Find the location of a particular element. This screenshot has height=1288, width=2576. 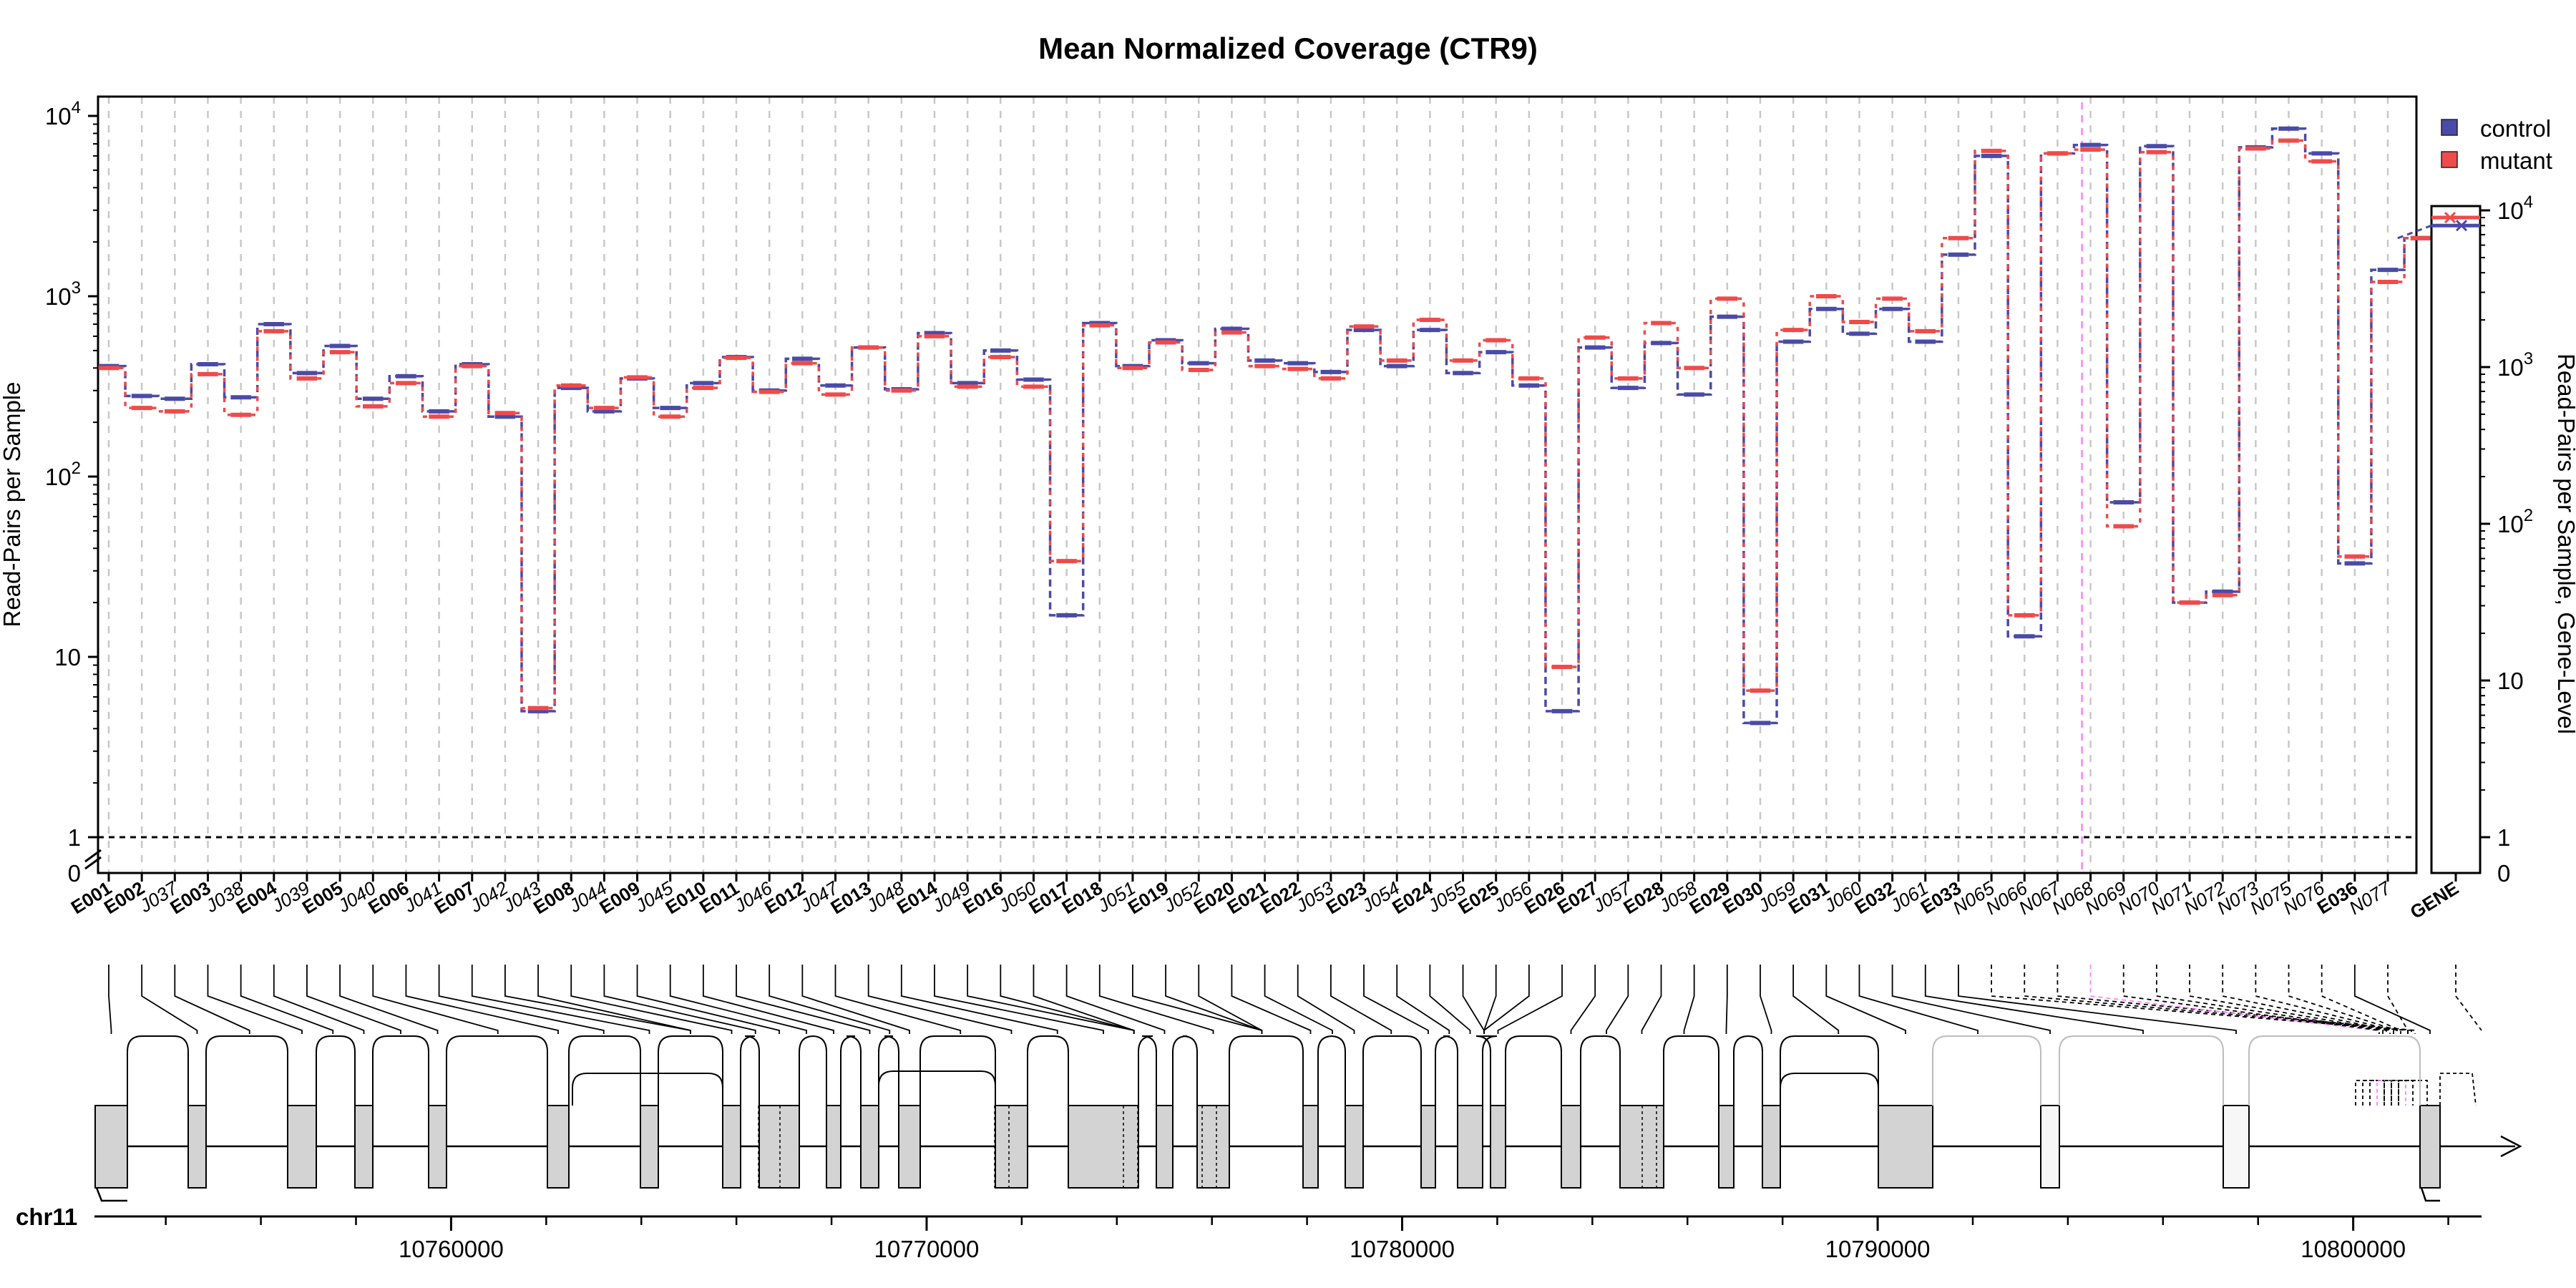

connector-e017 is located at coordinates (1115, 999).